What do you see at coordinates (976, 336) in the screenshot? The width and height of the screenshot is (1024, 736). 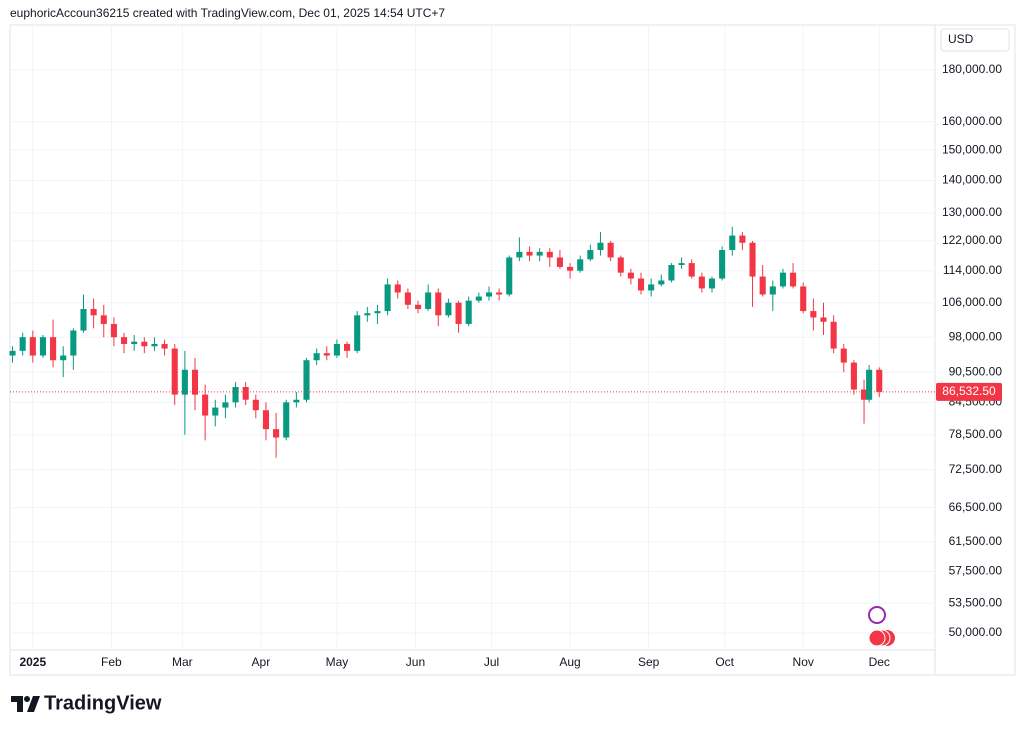 I see `y-tick-label: 98,000.00` at bounding box center [976, 336].